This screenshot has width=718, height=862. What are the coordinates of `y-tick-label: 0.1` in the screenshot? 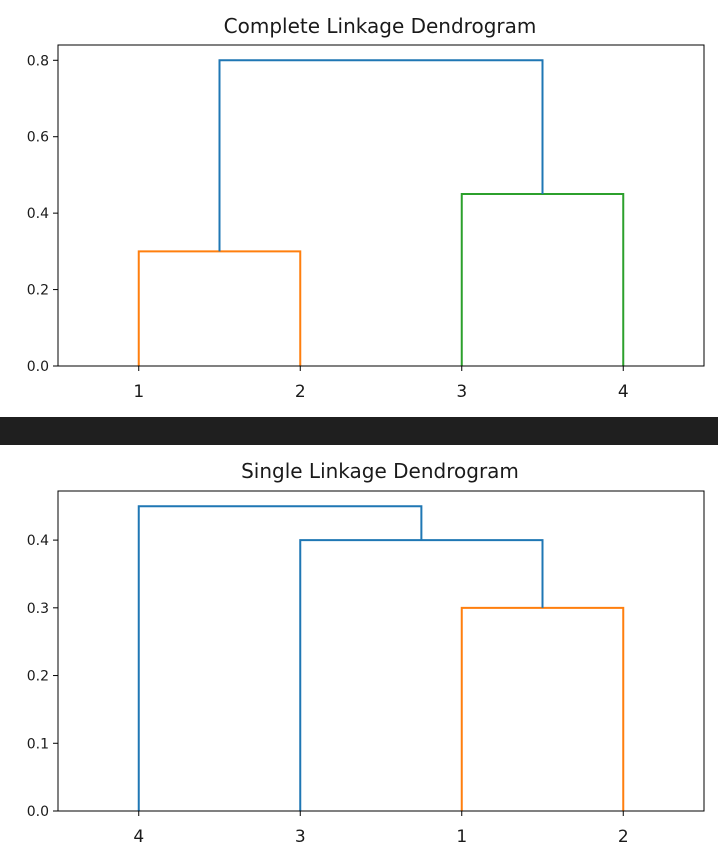 It's located at (38, 744).